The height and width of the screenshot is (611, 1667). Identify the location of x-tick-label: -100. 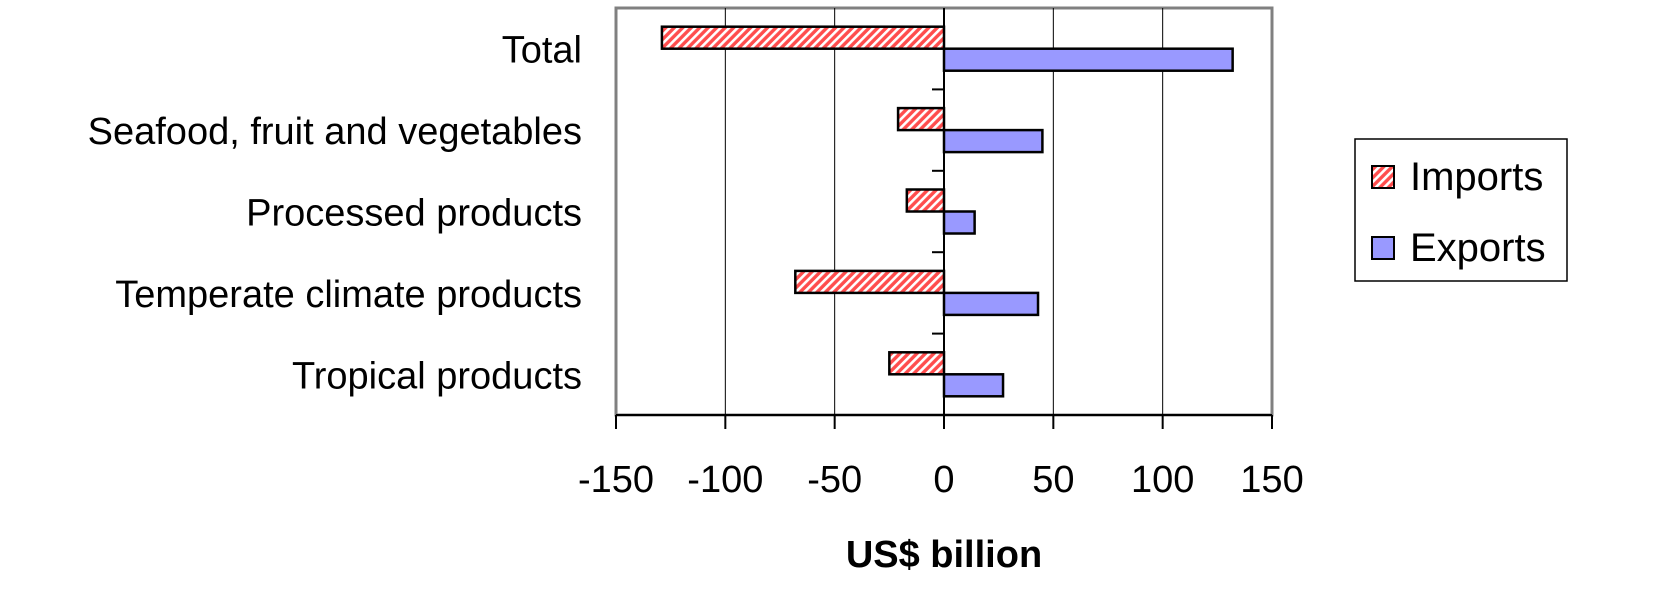
(725, 480).